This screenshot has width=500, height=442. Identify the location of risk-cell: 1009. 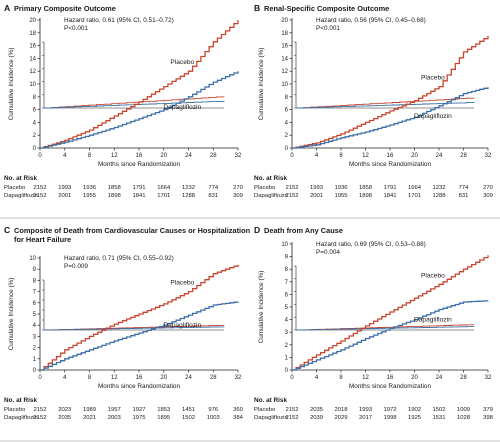
(463, 410).